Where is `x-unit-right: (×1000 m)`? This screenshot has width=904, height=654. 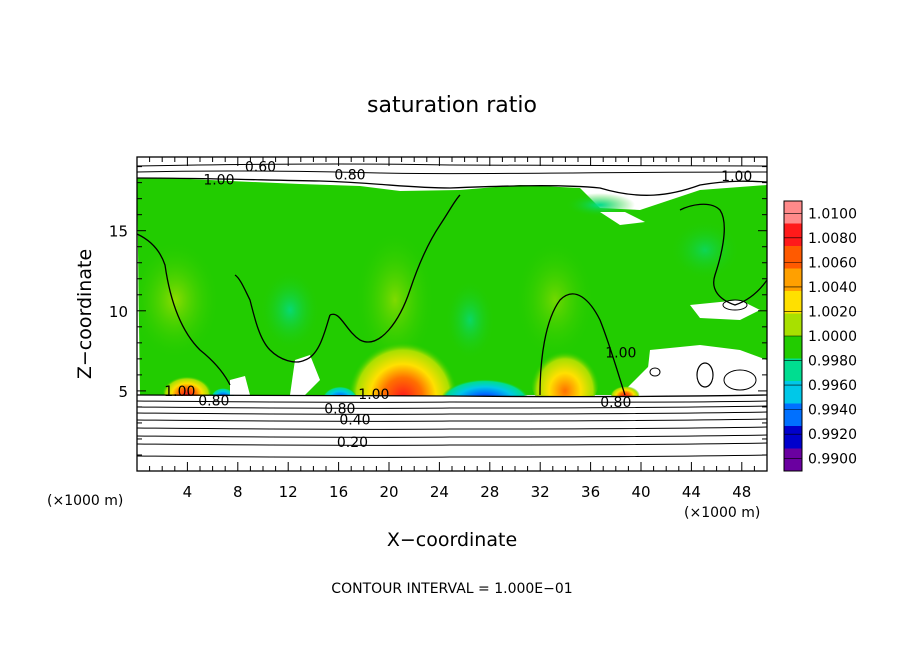 x-unit-right: (×1000 m) is located at coordinates (722, 513).